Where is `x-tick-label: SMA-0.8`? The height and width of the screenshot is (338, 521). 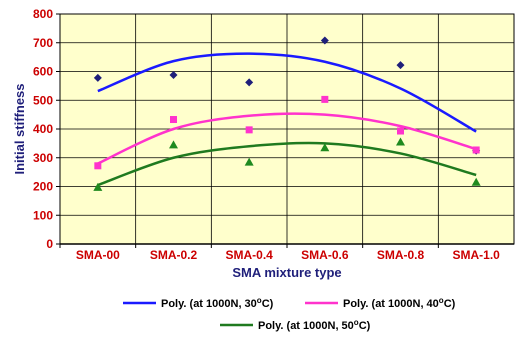
x-tick-label: SMA-0.8 is located at coordinates (401, 255).